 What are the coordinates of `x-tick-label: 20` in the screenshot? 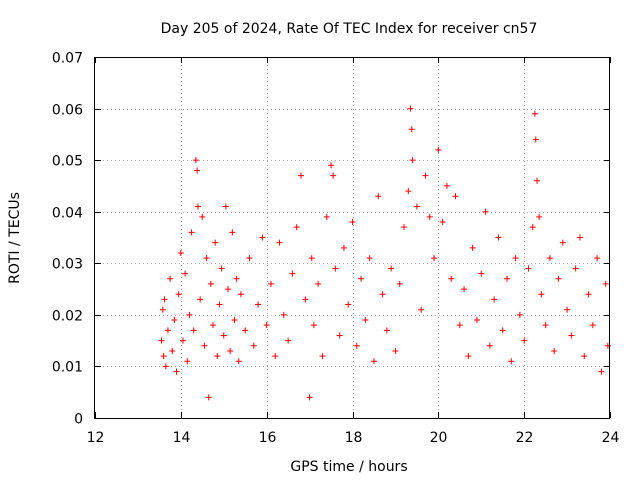 It's located at (439, 438).